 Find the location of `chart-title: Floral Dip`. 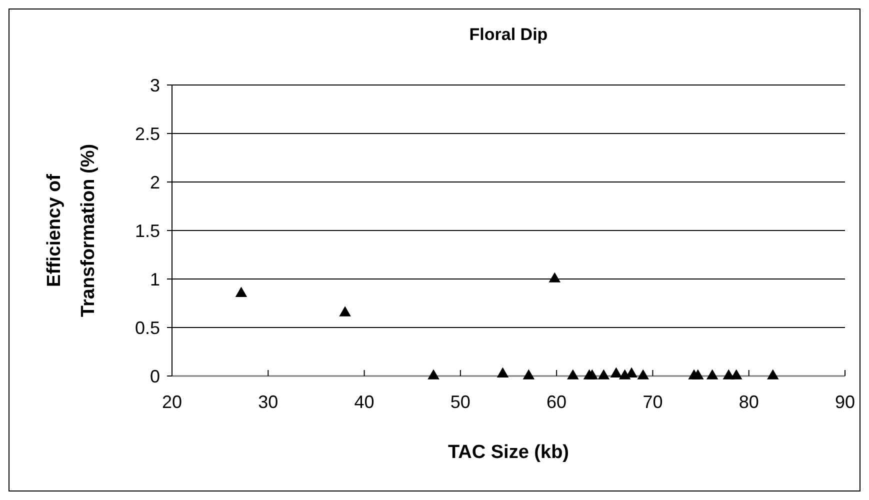

chart-title: Floral Dip is located at coordinates (508, 34).